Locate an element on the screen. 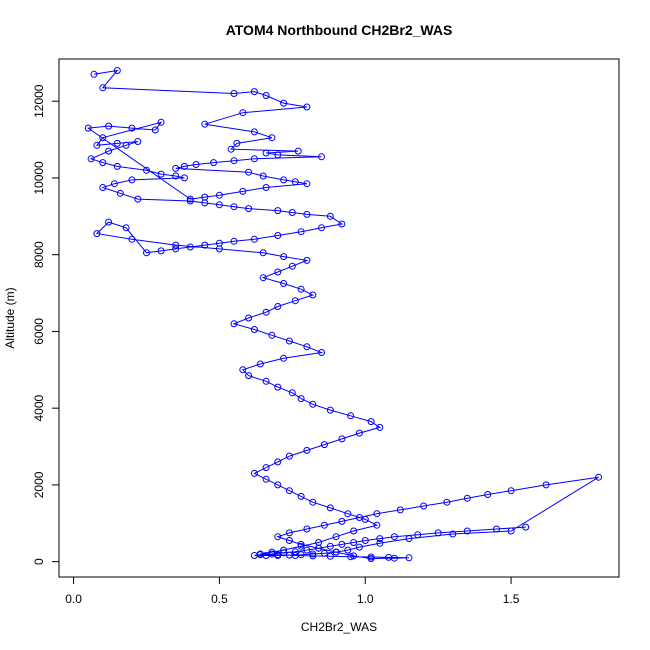  chart-title: ATOM4 Northbound CH2Br2_WAS is located at coordinates (339, 30).